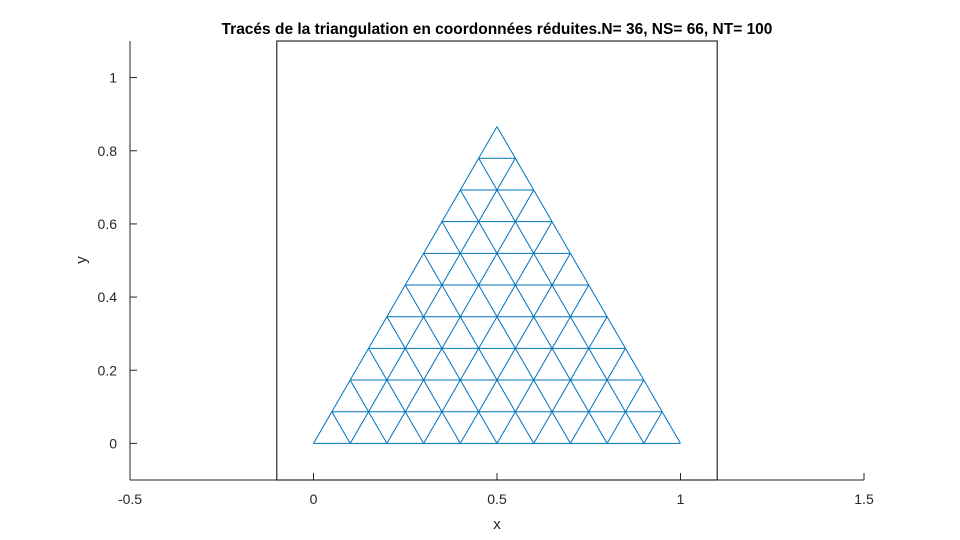 Image resolution: width=960 pixels, height=540 pixels. Describe the element at coordinates (314, 499) in the screenshot. I see `x-tick-label: 0` at that location.